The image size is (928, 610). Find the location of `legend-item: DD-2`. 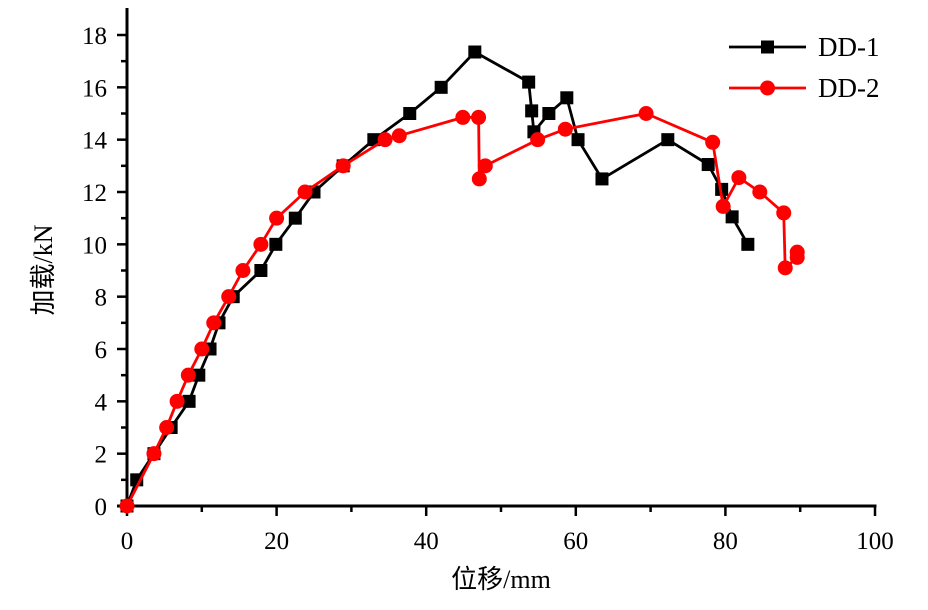

legend-item: DD-2 is located at coordinates (804, 88).